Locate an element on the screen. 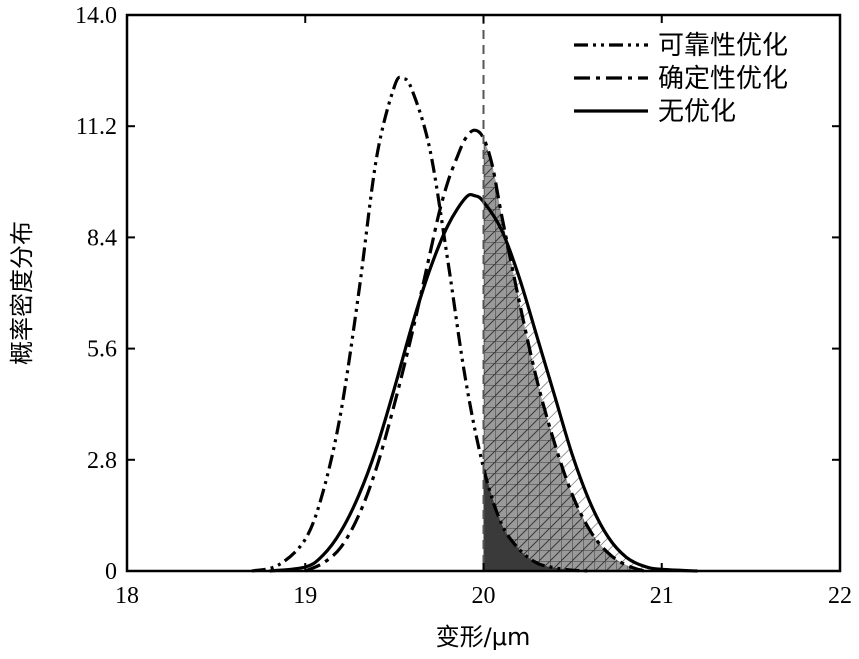 Image resolution: width=859 pixels, height=659 pixels. shaded-area-dark is located at coordinates (537, 519).